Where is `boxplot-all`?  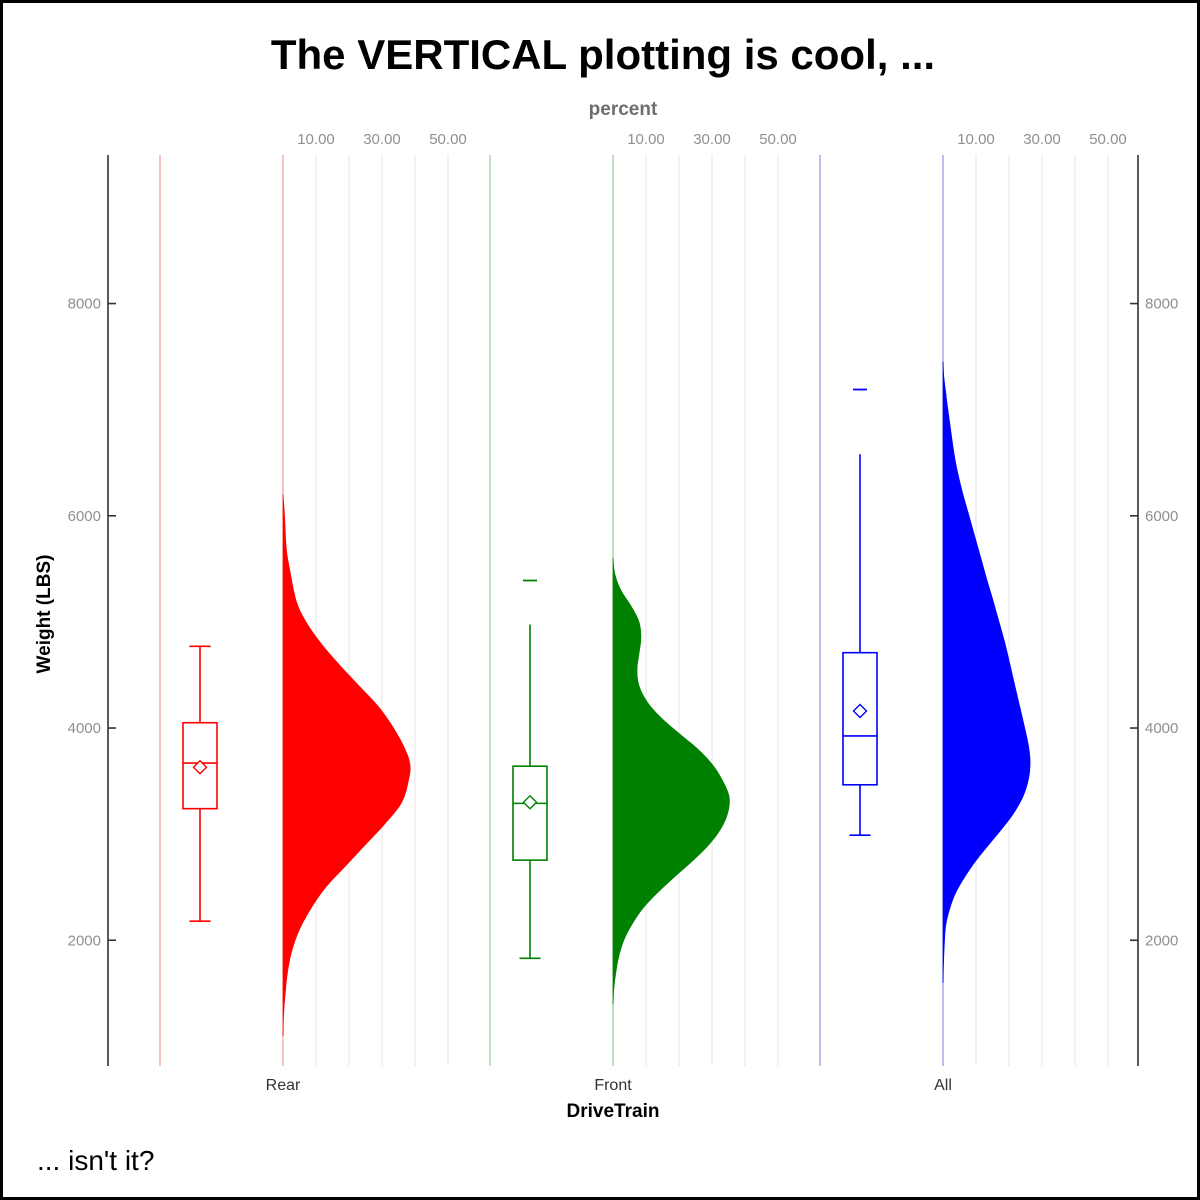 boxplot-all is located at coordinates (860, 612).